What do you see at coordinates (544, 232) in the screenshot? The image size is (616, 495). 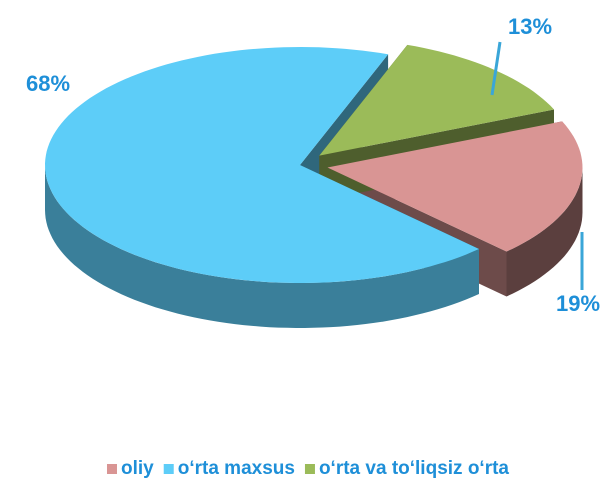 I see `slice-wall` at bounding box center [544, 232].